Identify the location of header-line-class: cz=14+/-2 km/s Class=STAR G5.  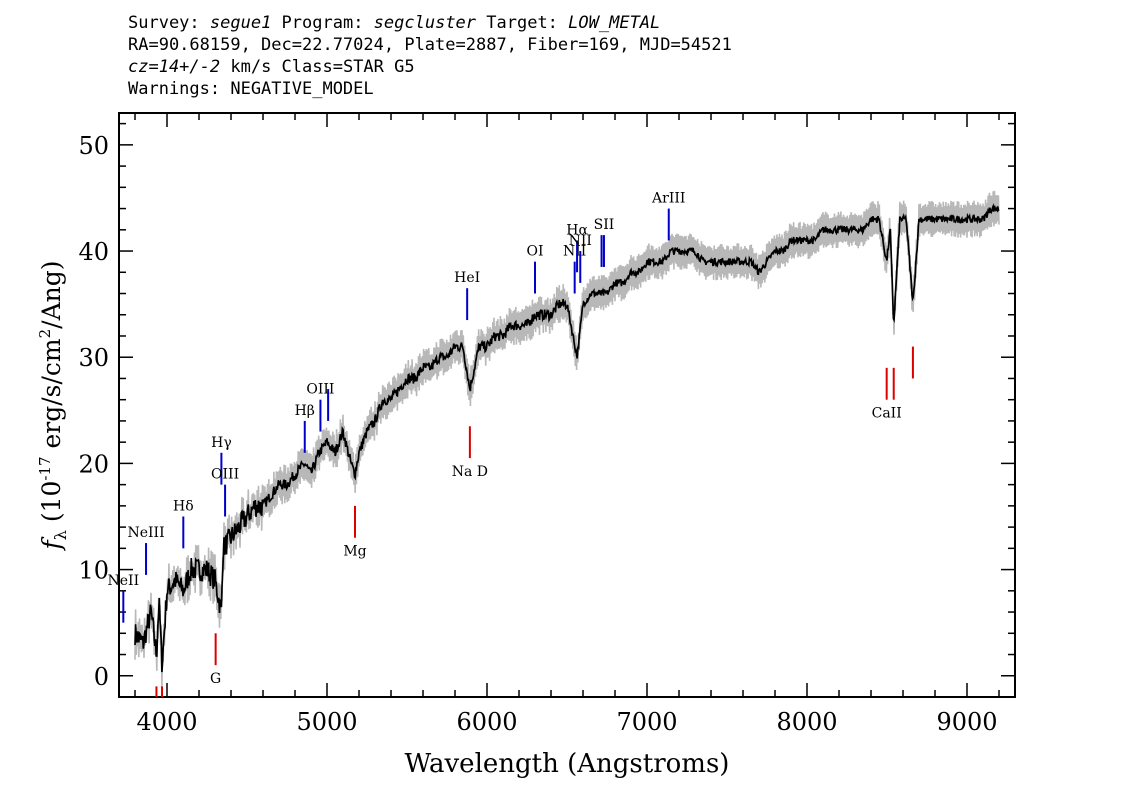
(618, 67).